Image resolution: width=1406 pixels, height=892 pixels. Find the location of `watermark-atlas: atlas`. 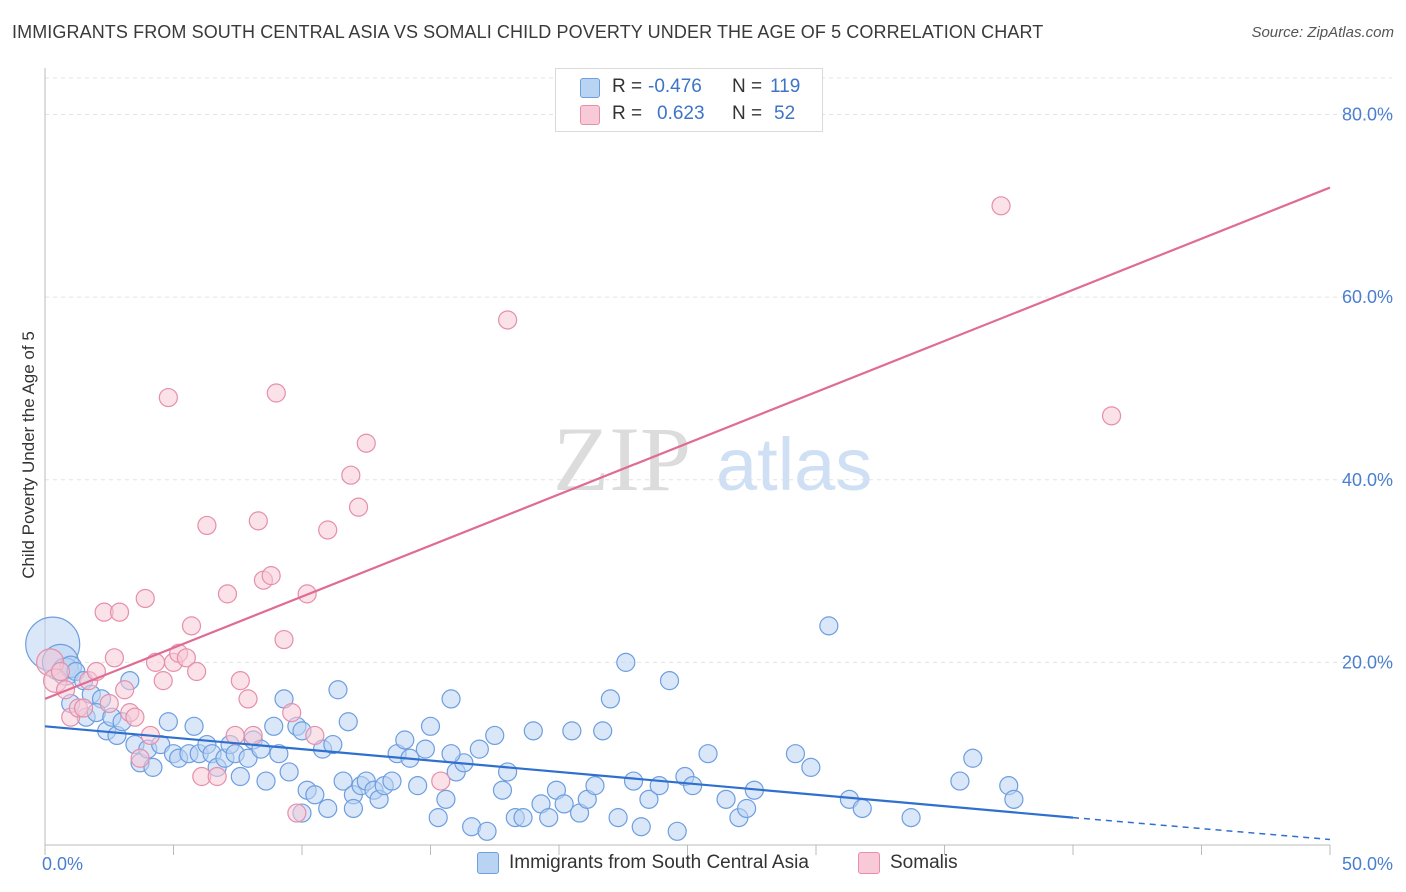

watermark-atlas: atlas is located at coordinates (794, 464).